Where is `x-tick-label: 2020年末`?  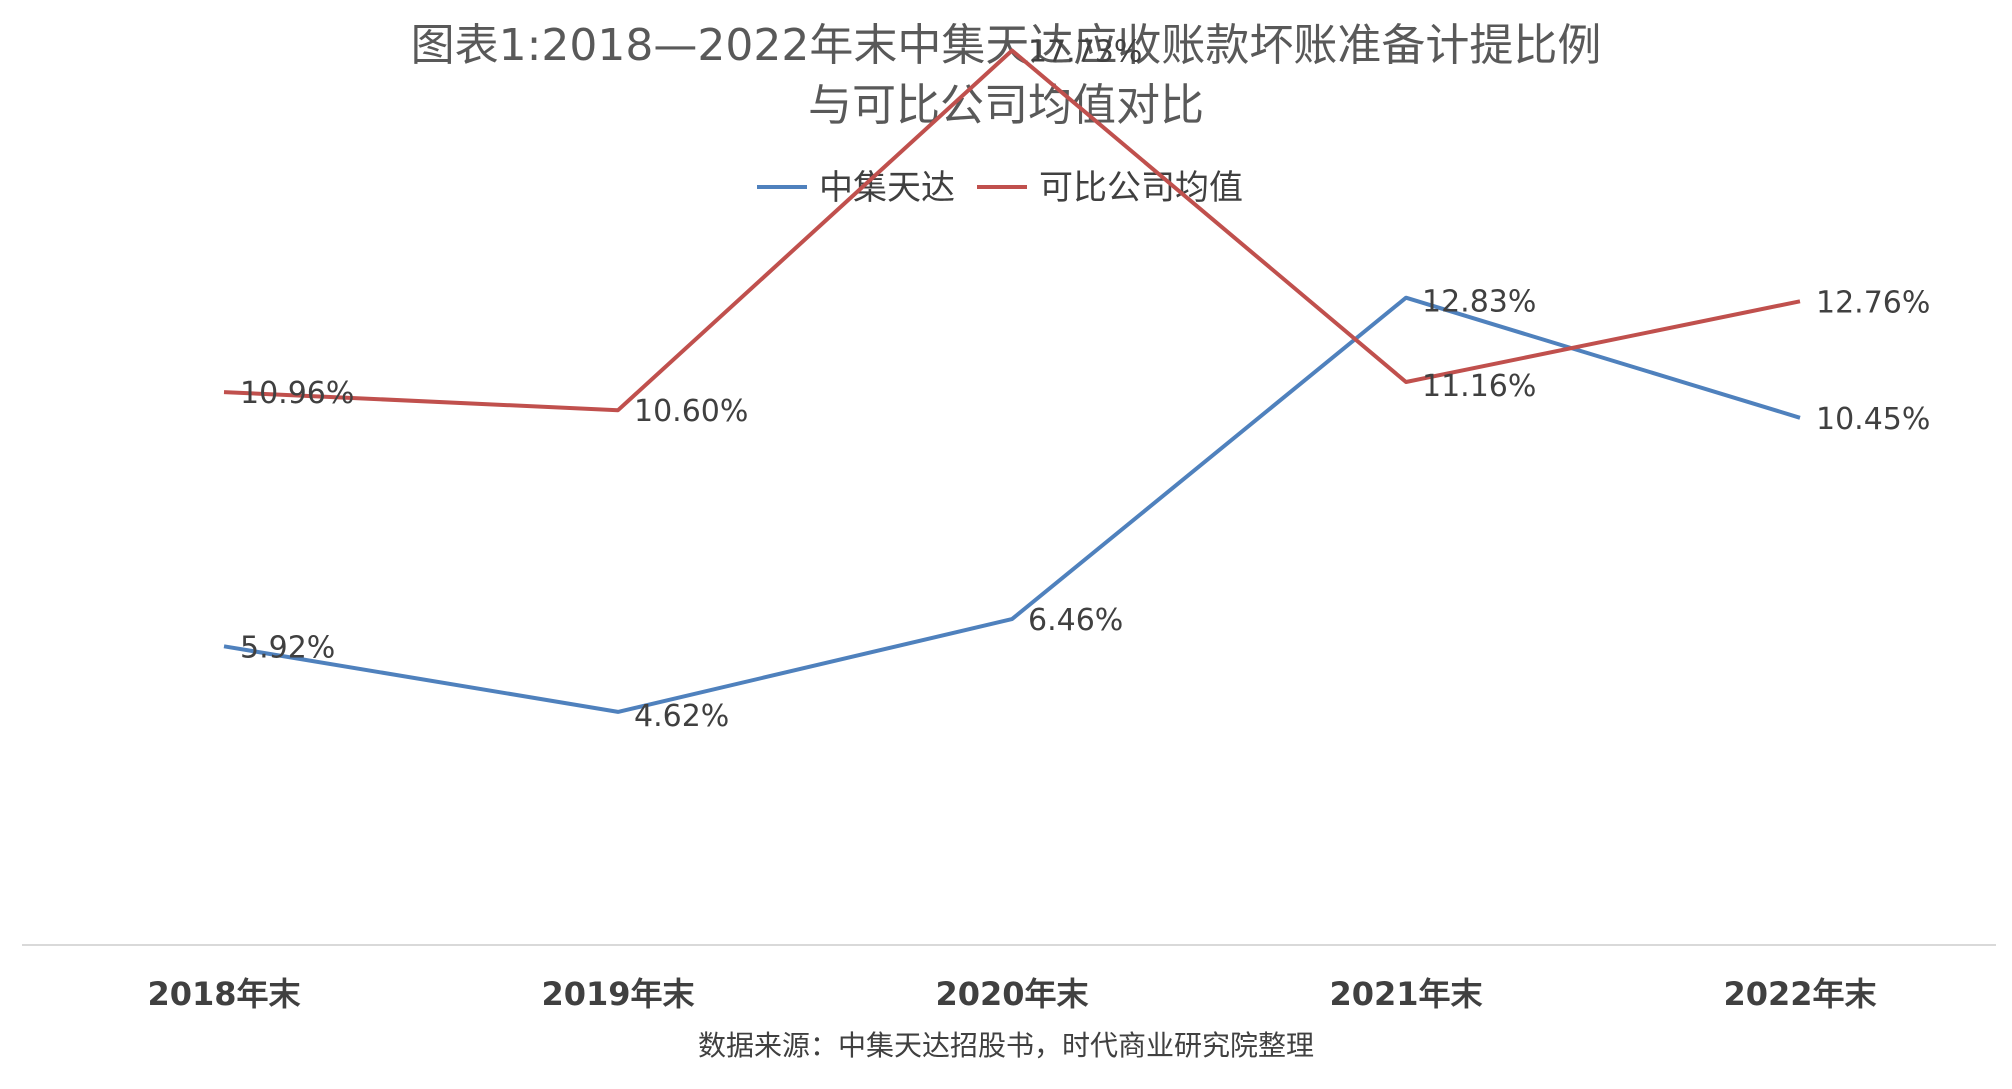 x-tick-label: 2020年末 is located at coordinates (1011, 994).